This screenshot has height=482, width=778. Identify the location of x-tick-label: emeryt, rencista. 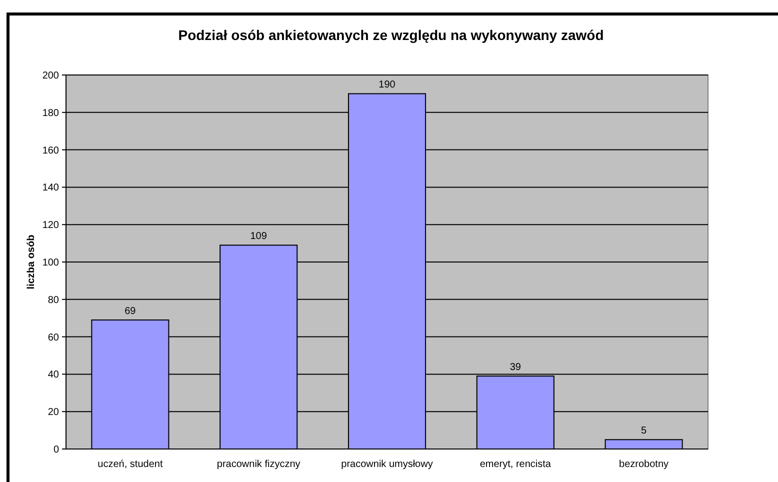
(516, 464).